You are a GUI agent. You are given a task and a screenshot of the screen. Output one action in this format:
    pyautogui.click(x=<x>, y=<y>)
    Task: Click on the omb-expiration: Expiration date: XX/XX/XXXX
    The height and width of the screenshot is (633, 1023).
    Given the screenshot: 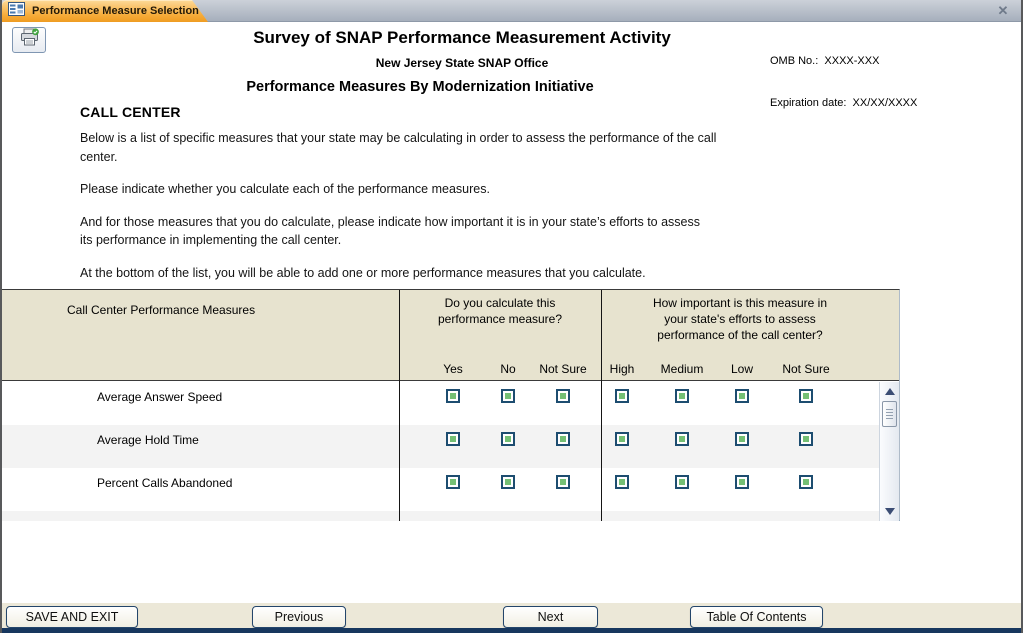 What is the action you would take?
    pyautogui.click(x=844, y=103)
    